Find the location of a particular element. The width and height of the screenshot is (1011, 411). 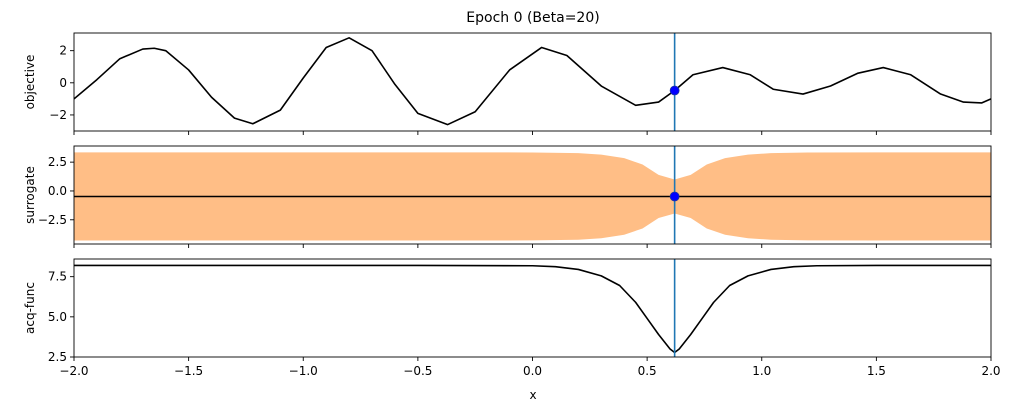

acq-func-x-tick-label: 2.0 is located at coordinates (990, 371).